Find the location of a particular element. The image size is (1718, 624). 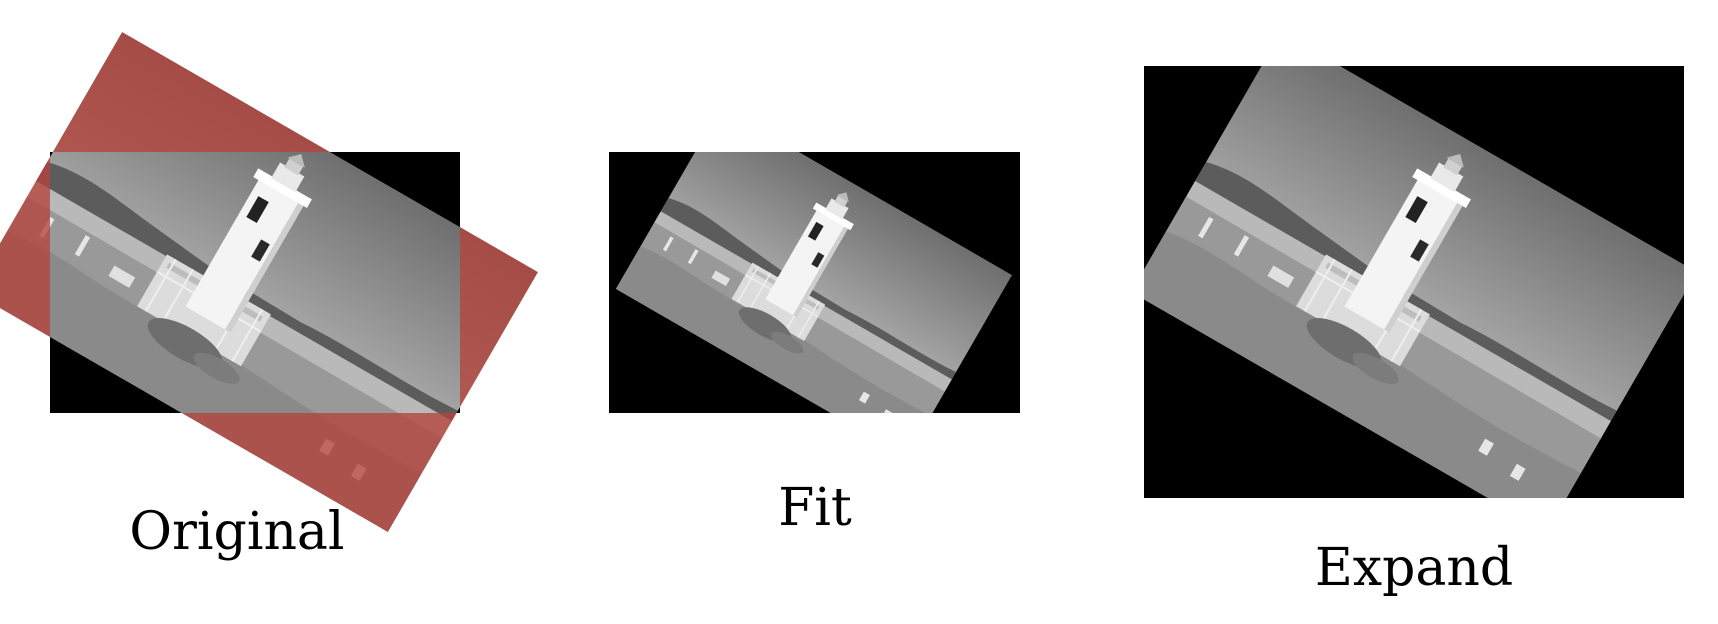

caption-original: Original is located at coordinates (236, 532).